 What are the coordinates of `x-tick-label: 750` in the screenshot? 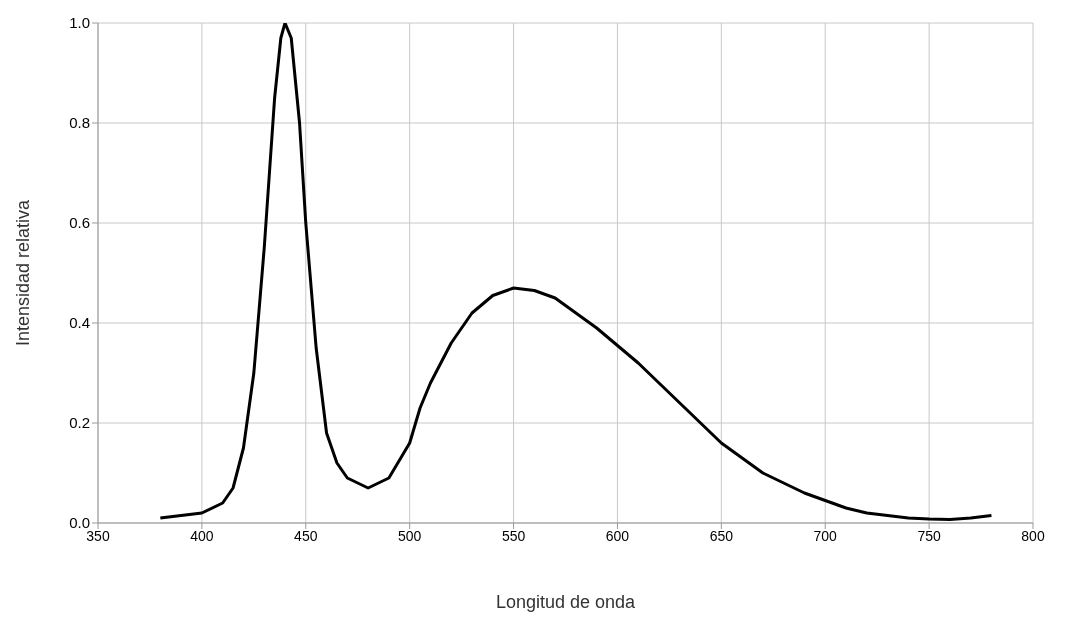 It's located at (929, 535).